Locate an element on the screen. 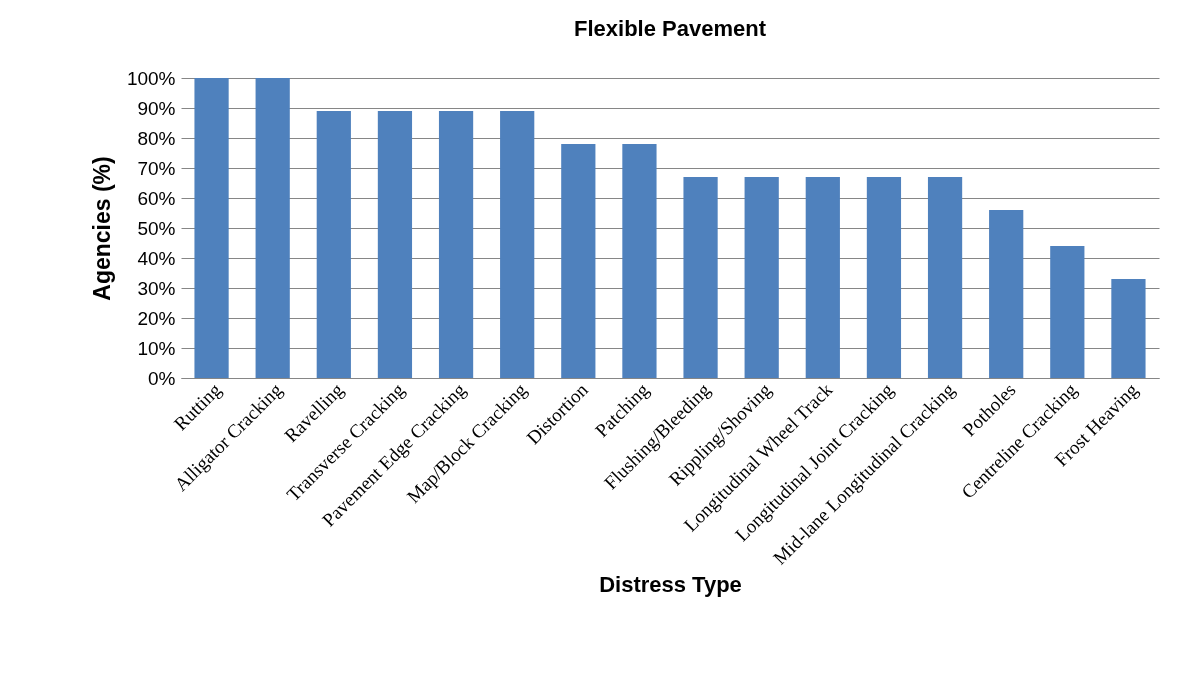  x-axis-title: Distress Type is located at coordinates (670, 584).